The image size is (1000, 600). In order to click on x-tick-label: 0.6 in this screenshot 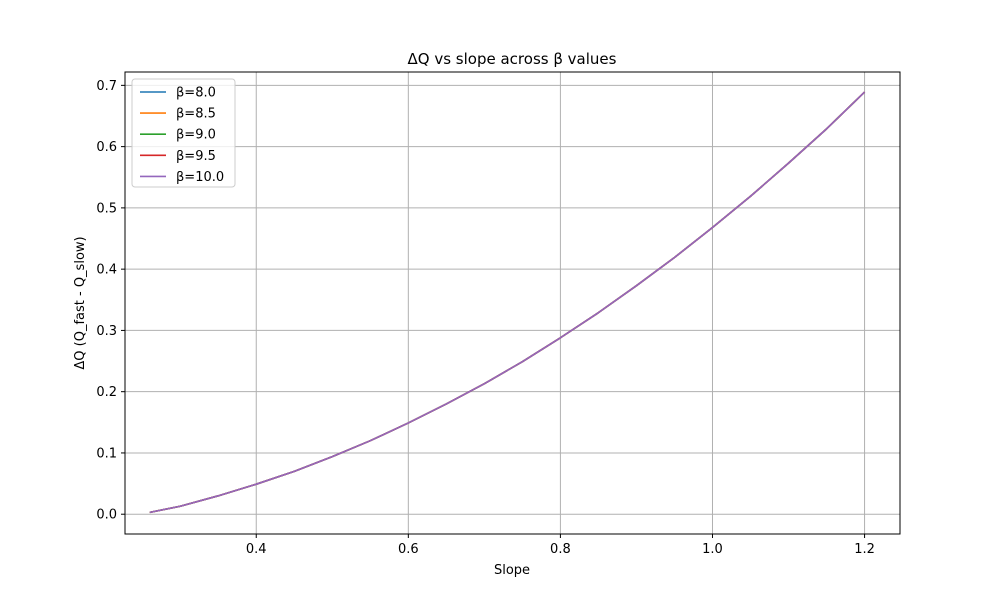, I will do `click(408, 549)`.